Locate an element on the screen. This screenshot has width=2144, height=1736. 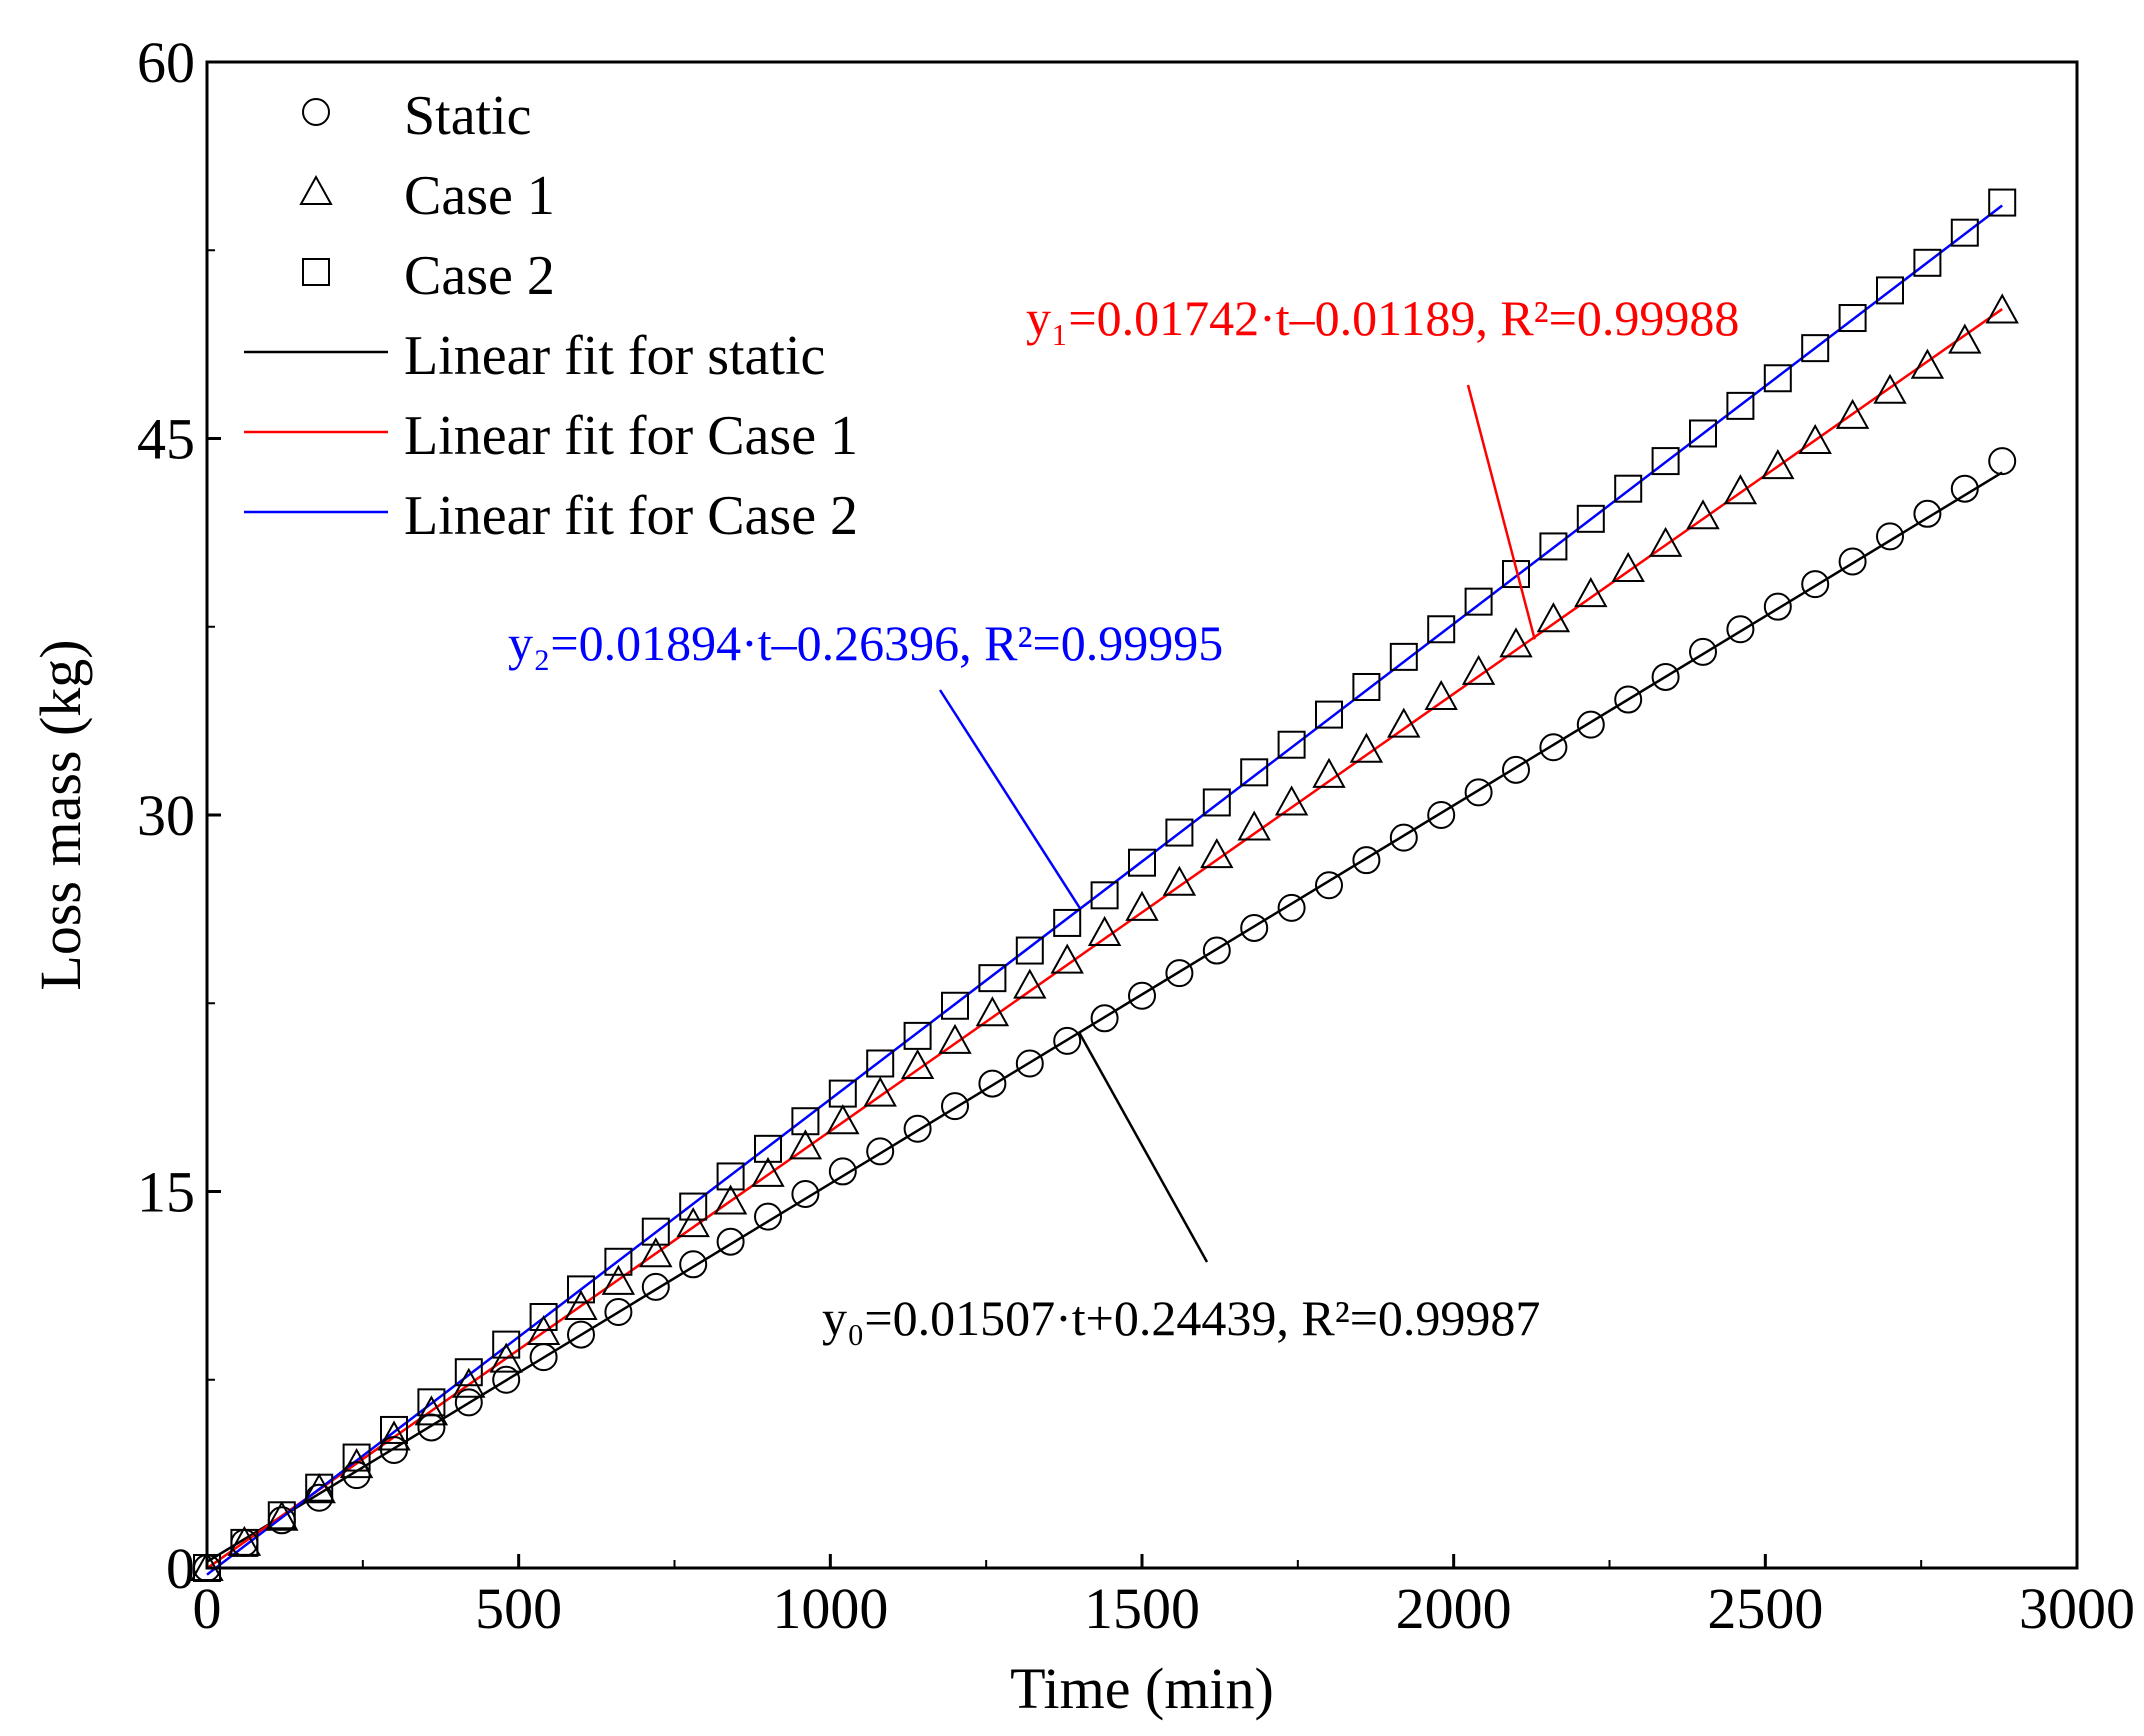
x-tick-label: 1500 is located at coordinates (1142, 1608).